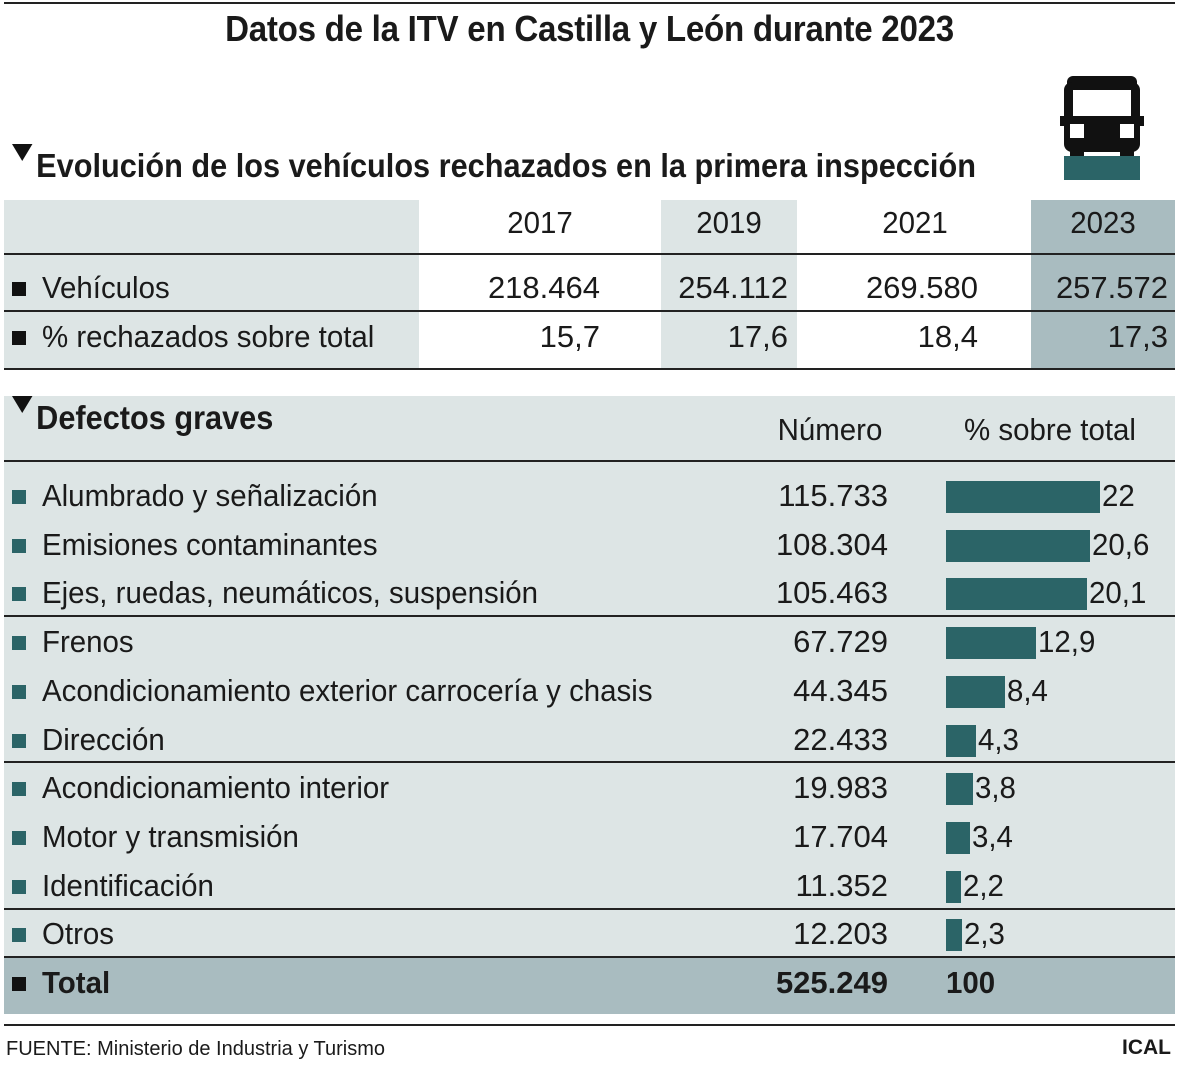  I want to click on evol-row-label: % rechazados sobre total, so click(208, 336).